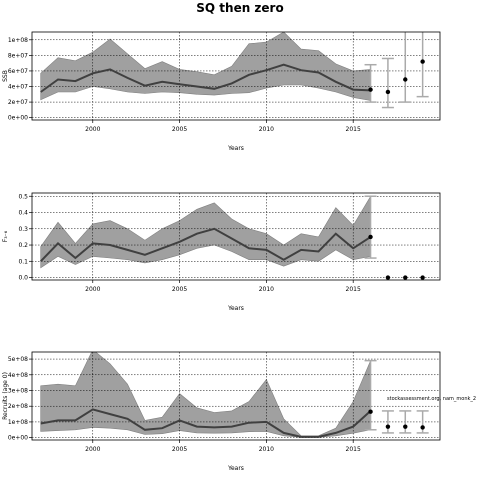  Describe the element at coordinates (23, 278) in the screenshot. I see `y-tick-label: 0.0` at that location.